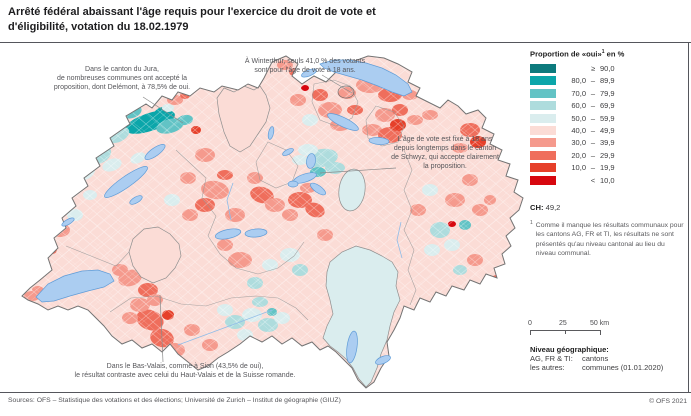 This screenshot has width=691, height=416. Describe the element at coordinates (565, 332) in the screenshot. I see `scale-bar-line` at that location.